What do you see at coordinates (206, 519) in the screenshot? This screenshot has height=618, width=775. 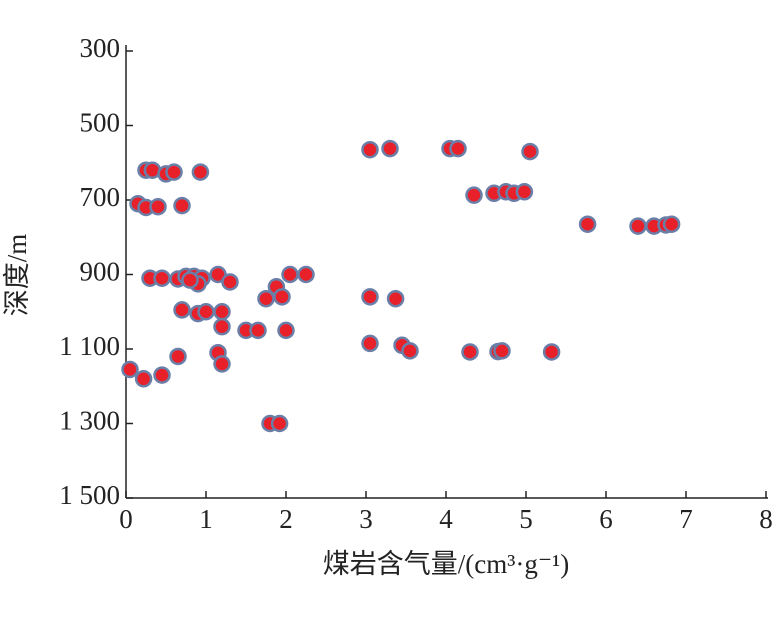 I see `x-tick-label: 1` at bounding box center [206, 519].